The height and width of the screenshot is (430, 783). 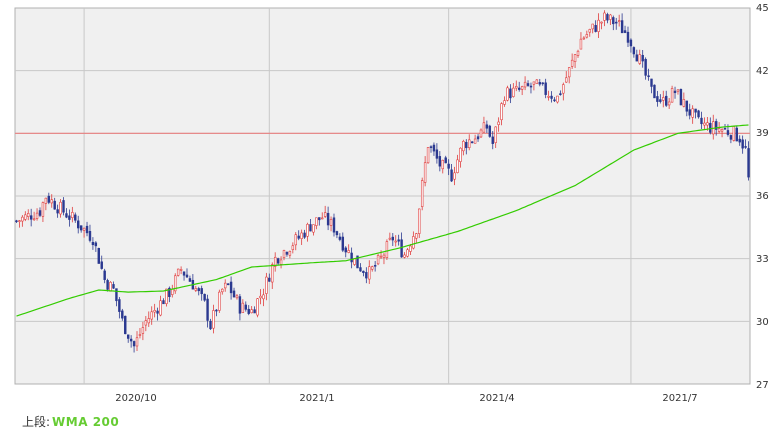 What do you see at coordinates (36, 422) in the screenshot?
I see `legend-prefix: 上段:` at bounding box center [36, 422].